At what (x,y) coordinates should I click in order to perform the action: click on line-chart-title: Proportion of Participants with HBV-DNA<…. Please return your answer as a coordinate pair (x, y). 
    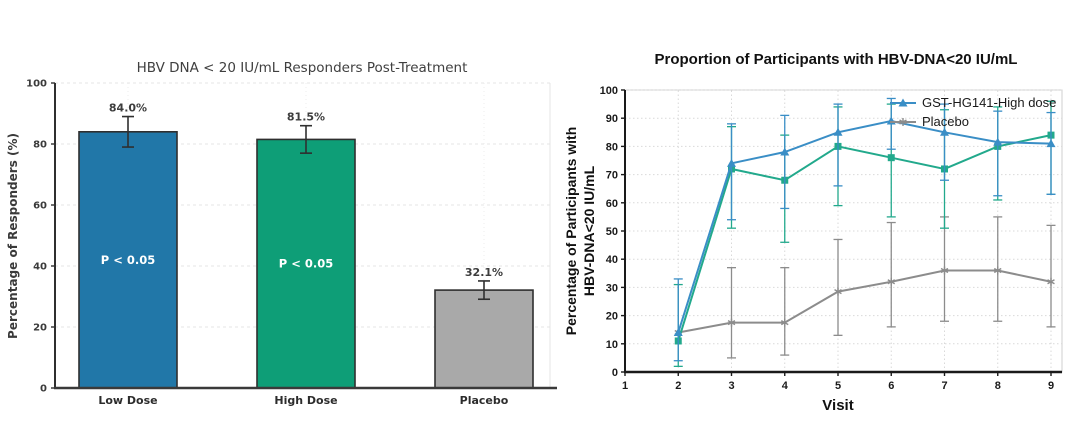
    Looking at the image, I should click on (836, 59).